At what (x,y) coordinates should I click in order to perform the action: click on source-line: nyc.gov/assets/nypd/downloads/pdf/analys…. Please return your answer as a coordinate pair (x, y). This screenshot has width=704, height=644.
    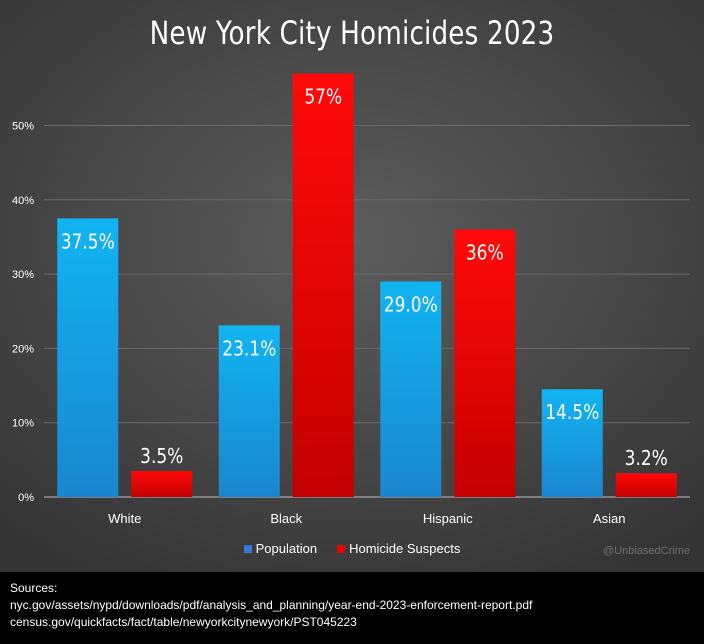
    Looking at the image, I should click on (271, 605).